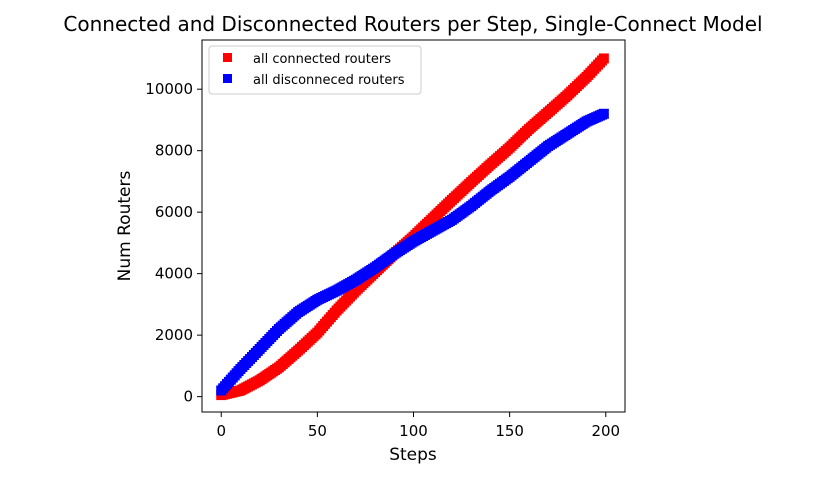 The width and height of the screenshot is (827, 480). Describe the element at coordinates (174, 151) in the screenshot. I see `y-tick-label: 8000` at that location.